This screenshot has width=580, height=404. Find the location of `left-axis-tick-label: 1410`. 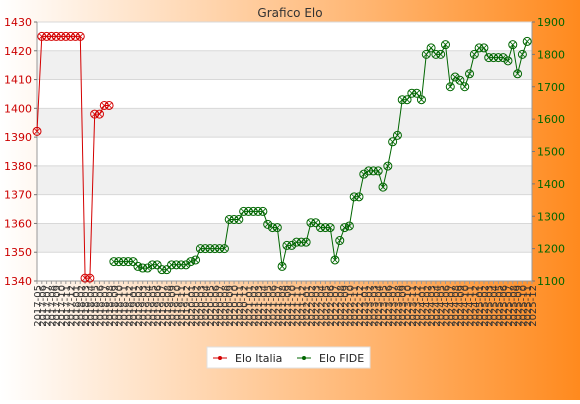

left-axis-tick-label: 1410 is located at coordinates (18, 80).